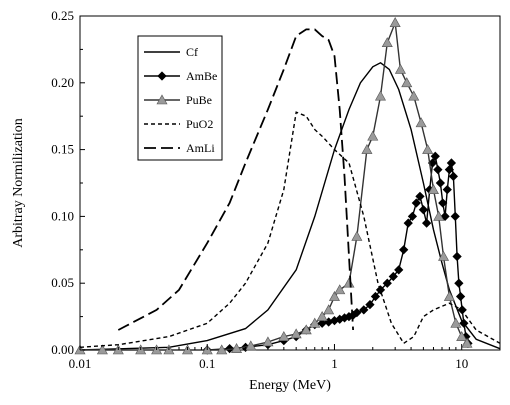  Describe the element at coordinates (461, 363) in the screenshot. I see `x-tick-label: 10` at that location.